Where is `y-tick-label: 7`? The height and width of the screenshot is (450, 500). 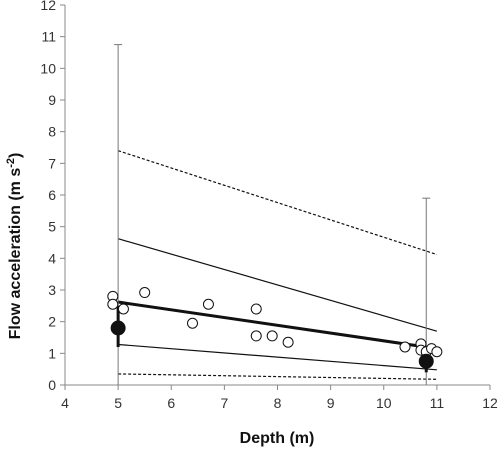
y-tick-label: 7 is located at coordinates (52, 163).